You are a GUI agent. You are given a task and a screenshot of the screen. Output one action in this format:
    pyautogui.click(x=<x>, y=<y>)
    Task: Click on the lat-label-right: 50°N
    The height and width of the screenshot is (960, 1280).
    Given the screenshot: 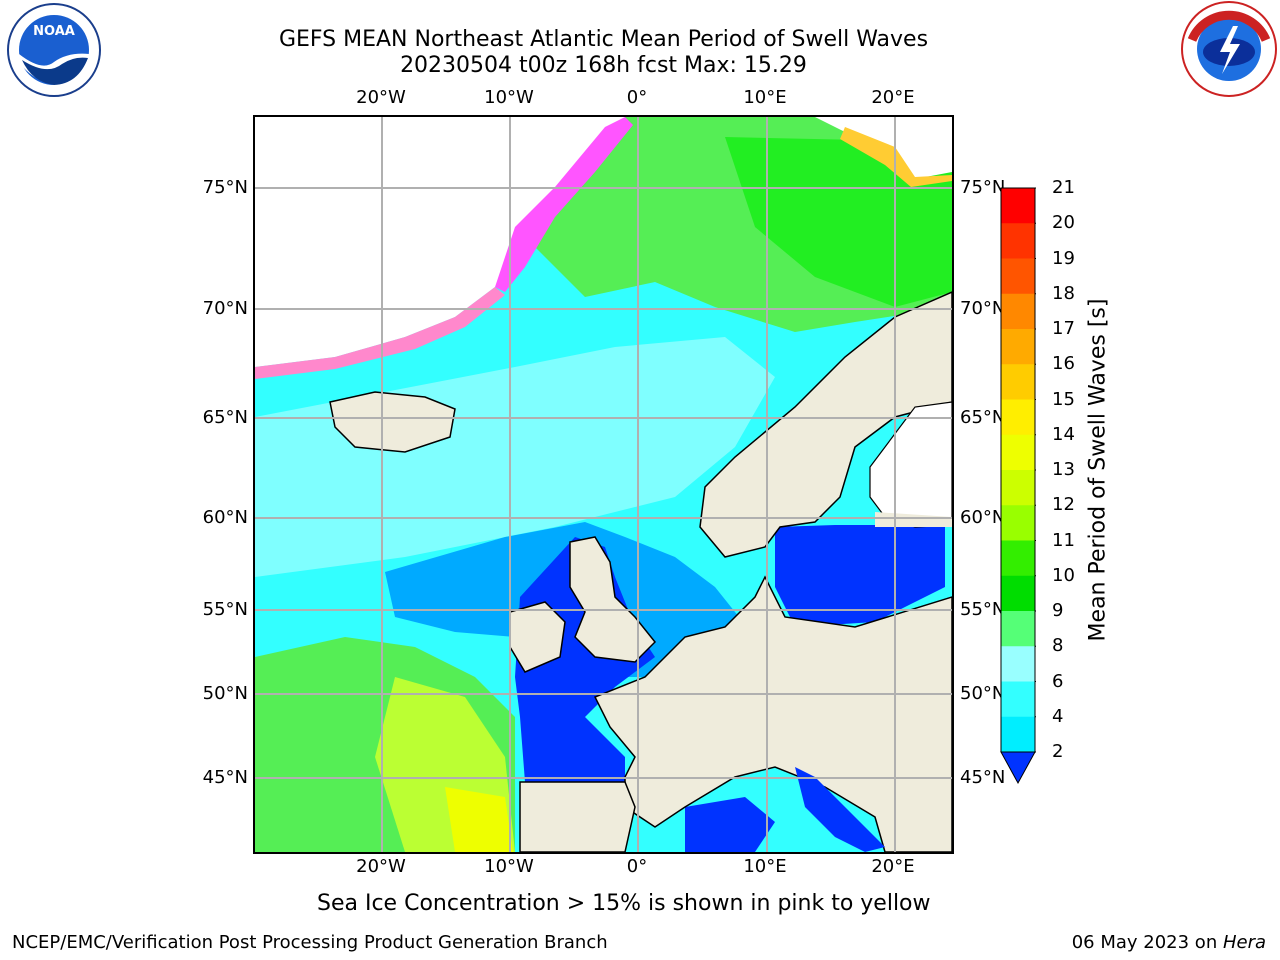 What is the action you would take?
    pyautogui.click(x=983, y=693)
    